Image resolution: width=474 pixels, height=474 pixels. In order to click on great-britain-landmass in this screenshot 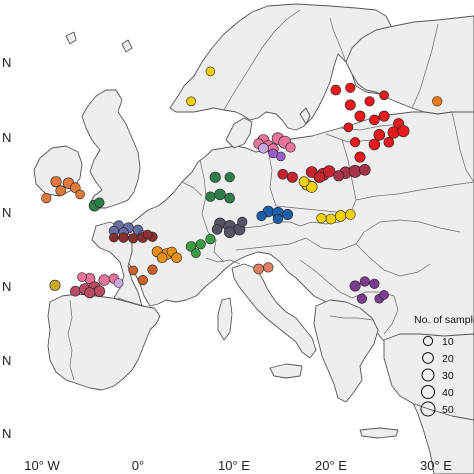, I will do `click(111, 149)`.